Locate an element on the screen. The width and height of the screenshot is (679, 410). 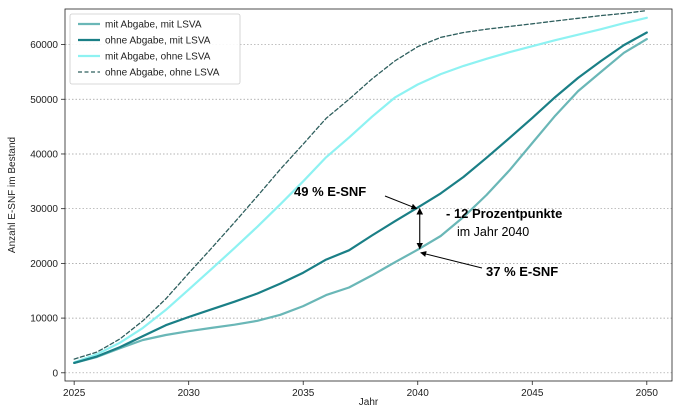
y-tick-label: 20000 is located at coordinates (44, 264).